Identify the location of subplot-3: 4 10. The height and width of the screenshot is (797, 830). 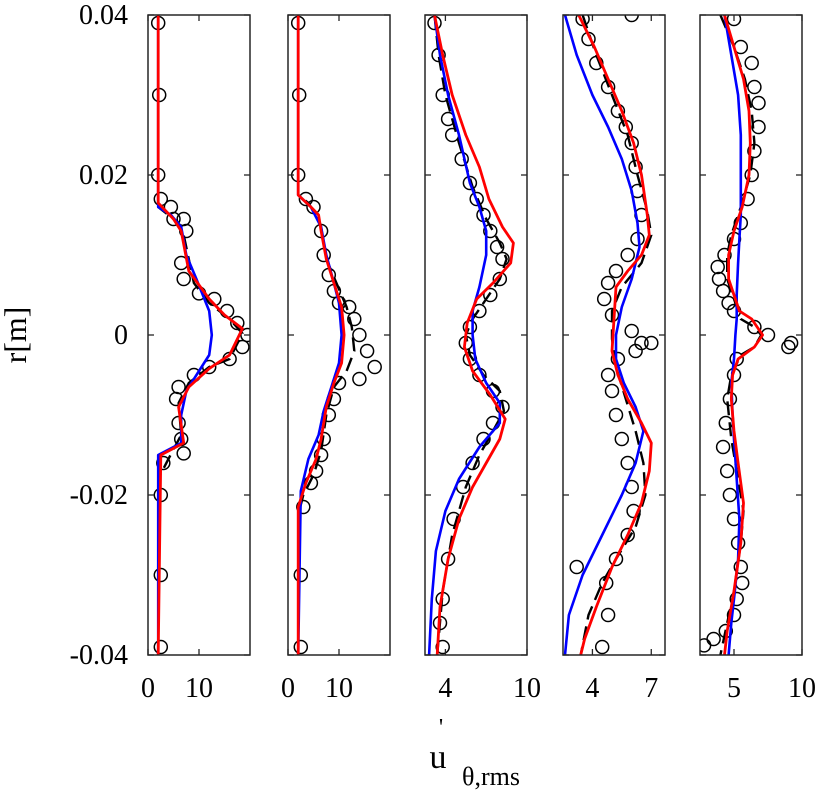
(482, 359).